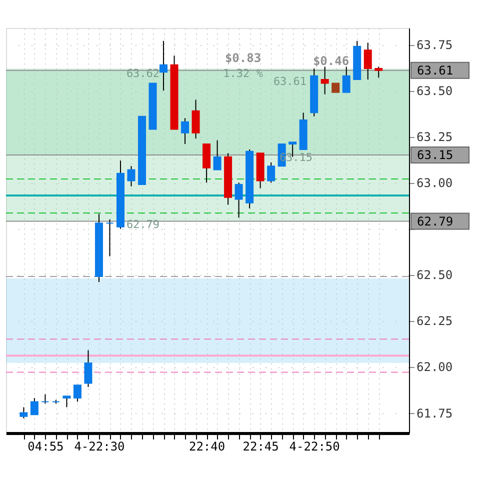  Describe the element at coordinates (435, 155) in the screenshot. I see `ref-line-label: 63.15` at that location.